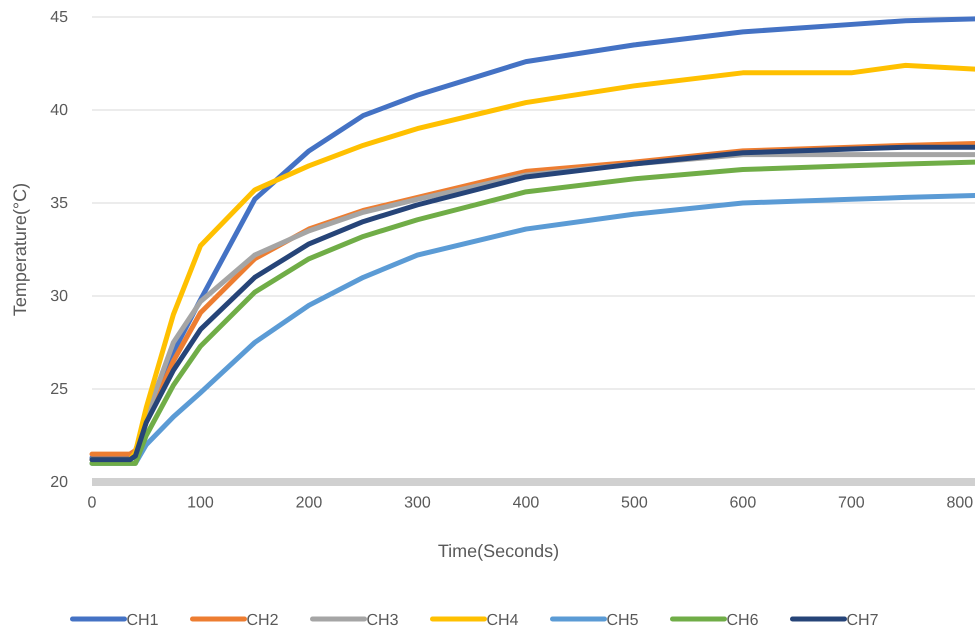  Describe the element at coordinates (634, 503) in the screenshot. I see `x-tick-label: 500` at that location.